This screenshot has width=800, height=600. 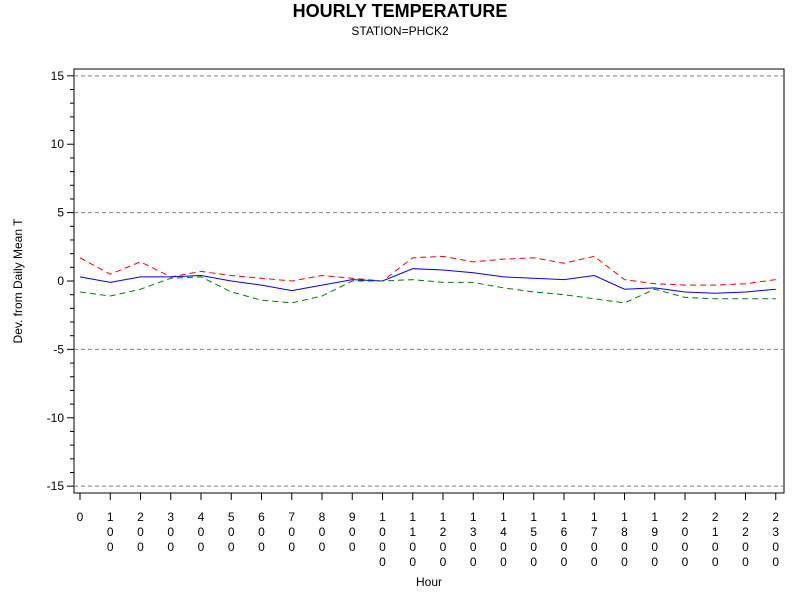 I want to click on series-line-upper, so click(x=427, y=270).